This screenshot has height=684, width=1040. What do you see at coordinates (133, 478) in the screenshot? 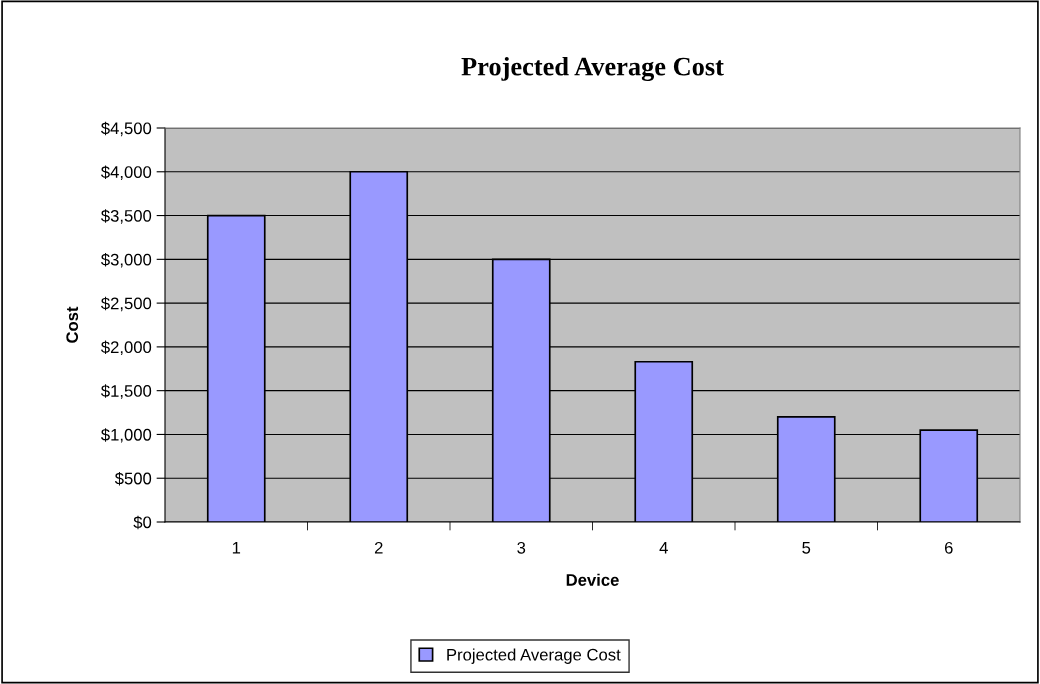
I see `y-tick-label: $500` at bounding box center [133, 478].